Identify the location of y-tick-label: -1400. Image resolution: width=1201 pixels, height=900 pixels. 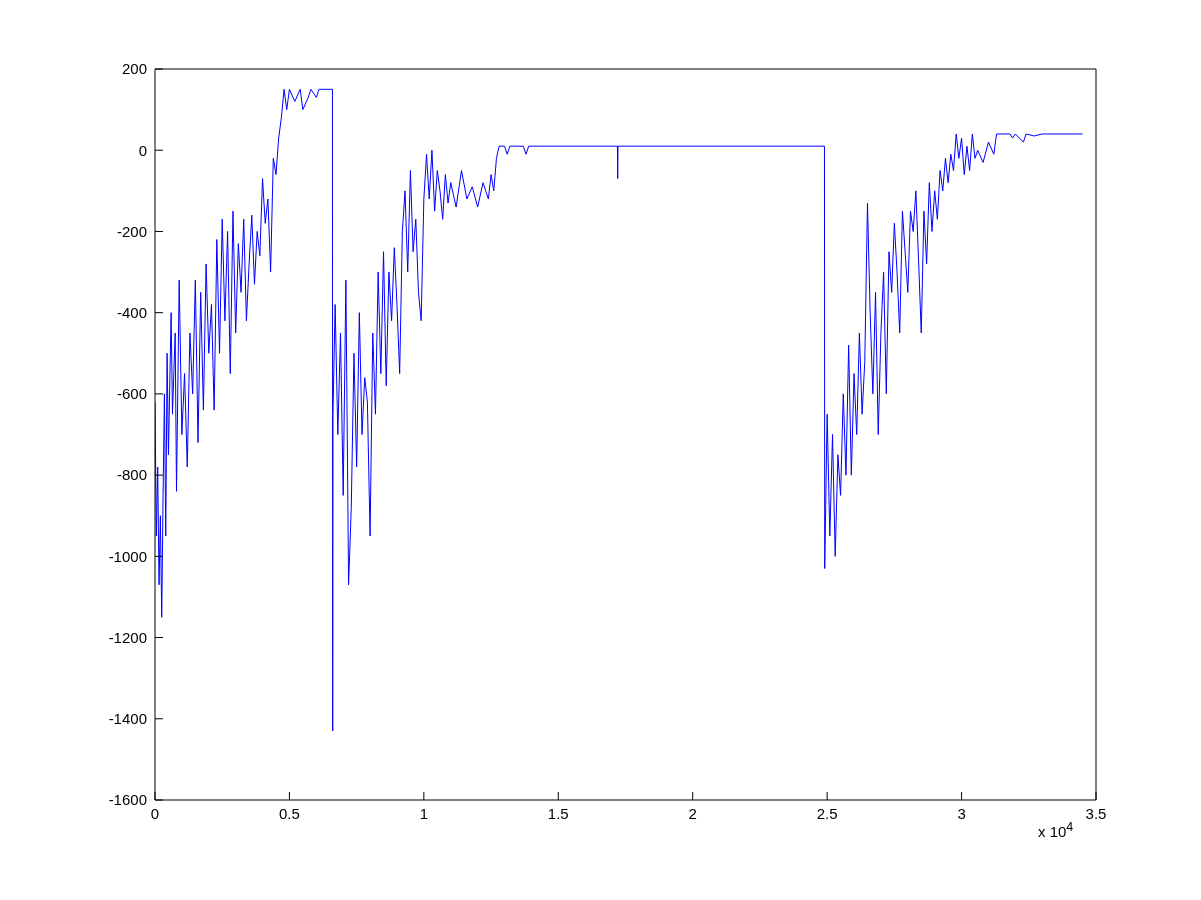
(127, 719).